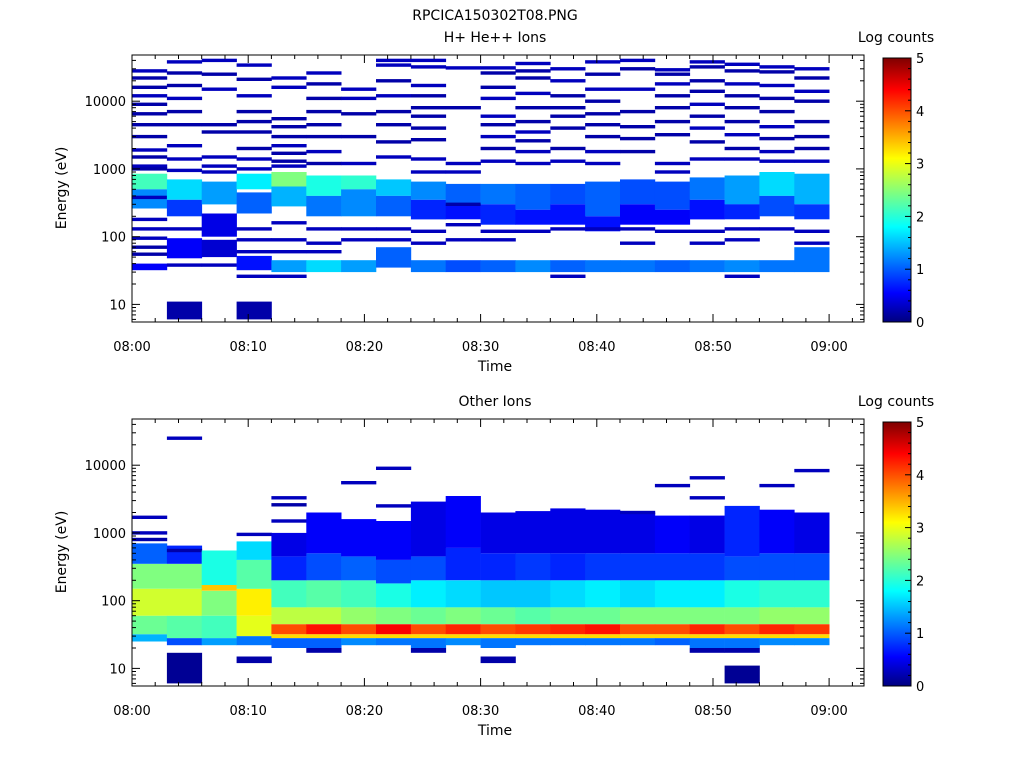  What do you see at coordinates (480, 711) in the screenshot?
I see `x-tick-label: 08:30` at bounding box center [480, 711].